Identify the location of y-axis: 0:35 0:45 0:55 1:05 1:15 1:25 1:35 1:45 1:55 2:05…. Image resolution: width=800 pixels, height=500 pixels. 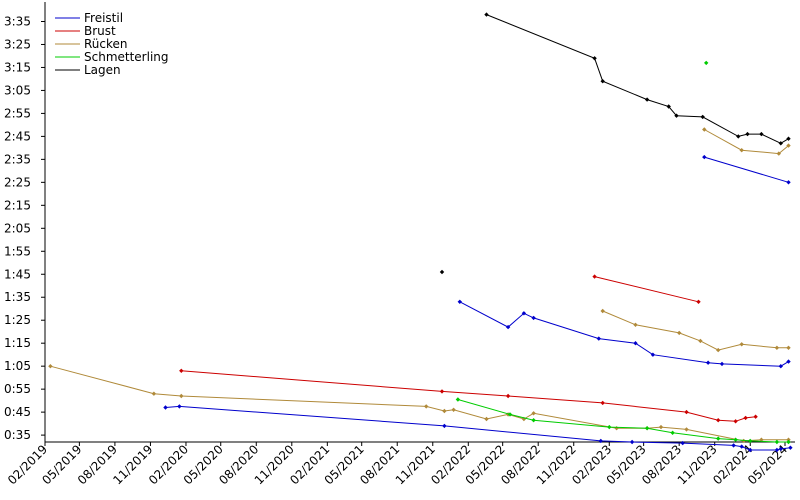
(25, 222).